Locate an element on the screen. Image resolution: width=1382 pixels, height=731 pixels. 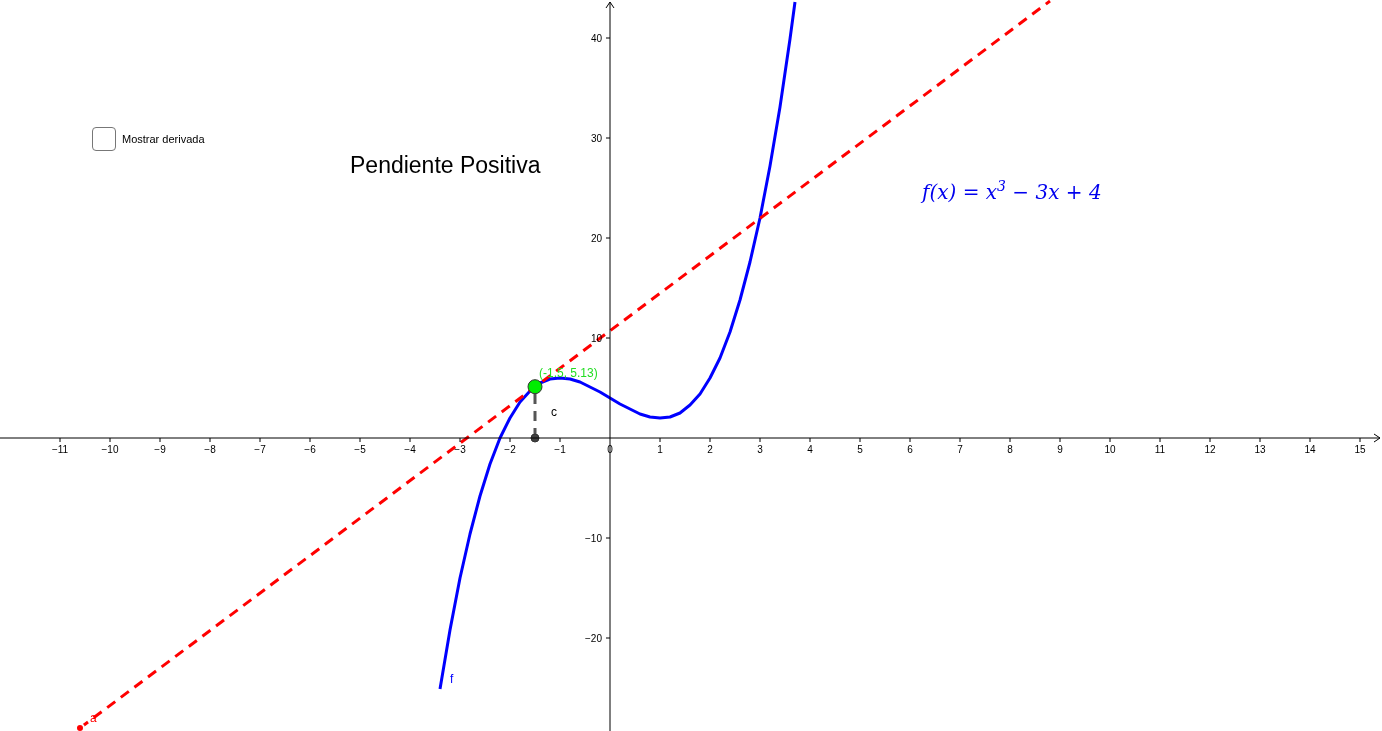
x-tick-label: 4 is located at coordinates (810, 449).